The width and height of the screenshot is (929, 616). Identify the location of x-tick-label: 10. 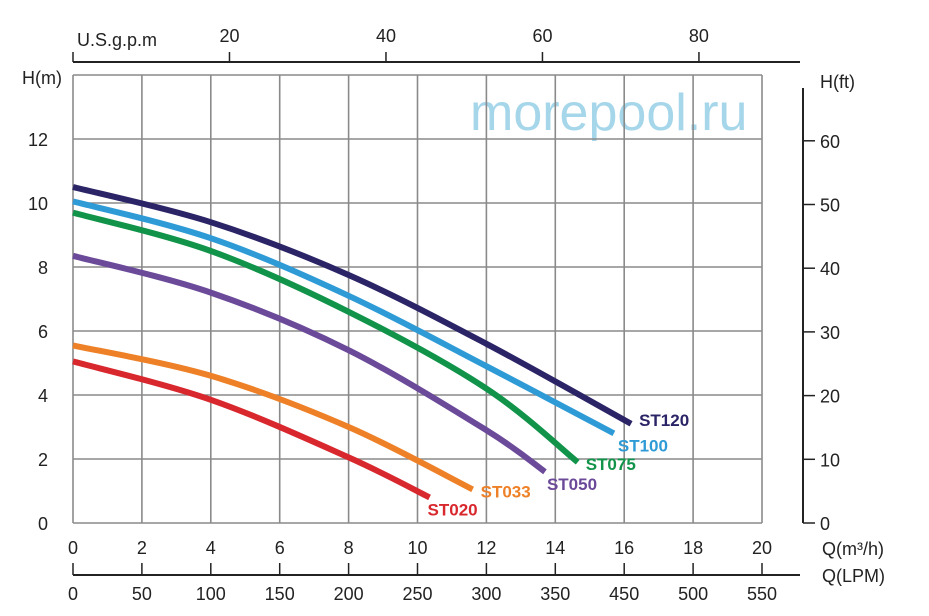
(417, 548).